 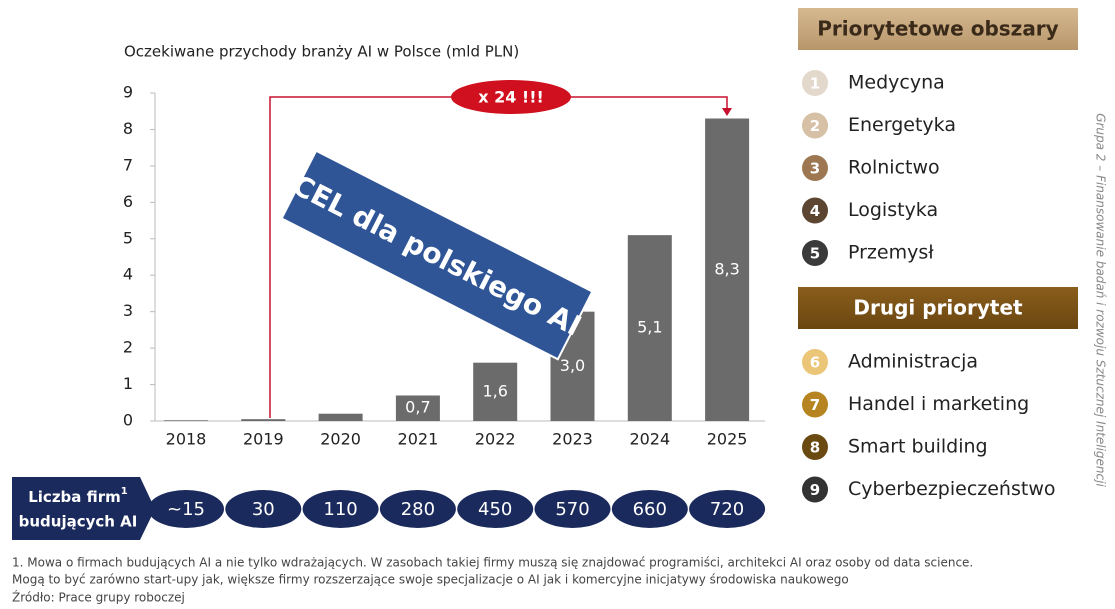 I want to click on x-tick-label: 2025, so click(x=727, y=439).